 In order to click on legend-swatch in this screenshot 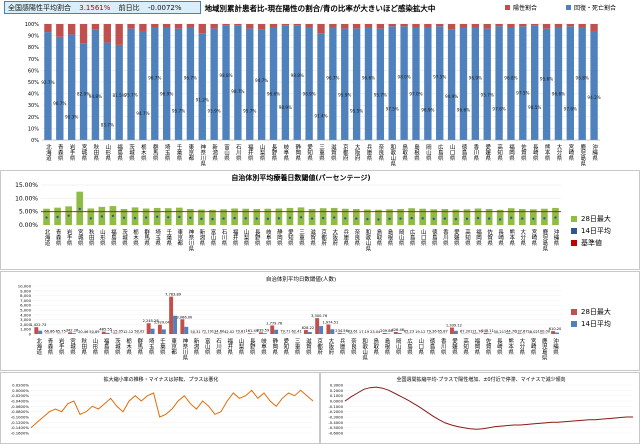, I will do `click(574, 312)`.